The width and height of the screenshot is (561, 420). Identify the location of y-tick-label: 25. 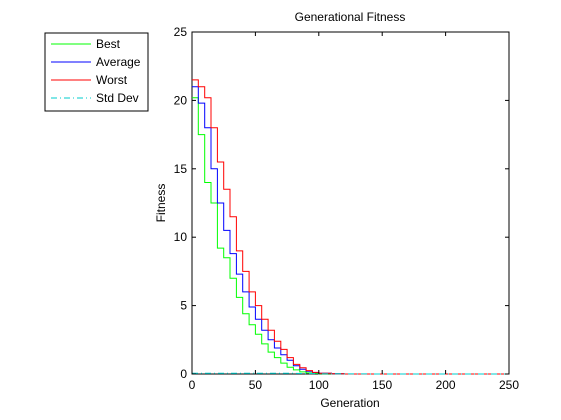
(181, 32).